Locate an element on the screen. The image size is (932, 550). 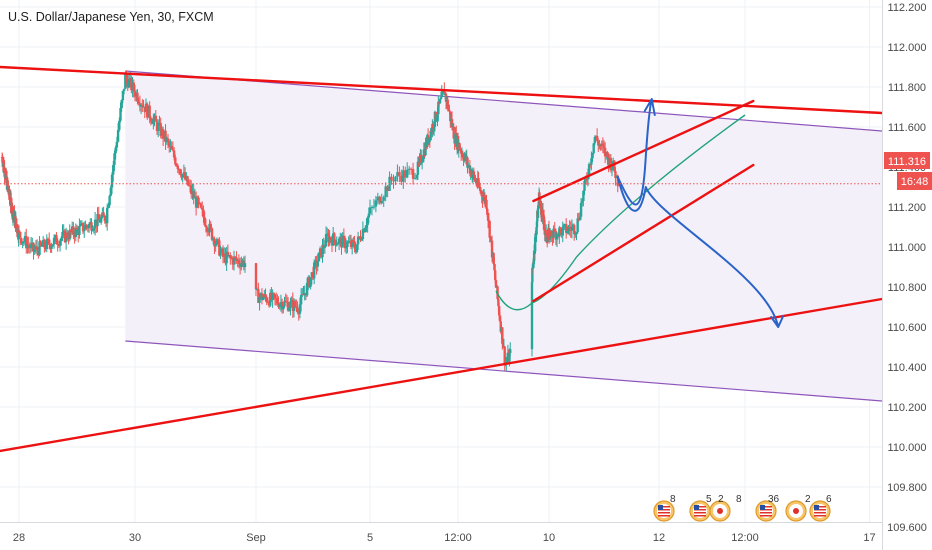
upper-trendline is located at coordinates (442, 90).